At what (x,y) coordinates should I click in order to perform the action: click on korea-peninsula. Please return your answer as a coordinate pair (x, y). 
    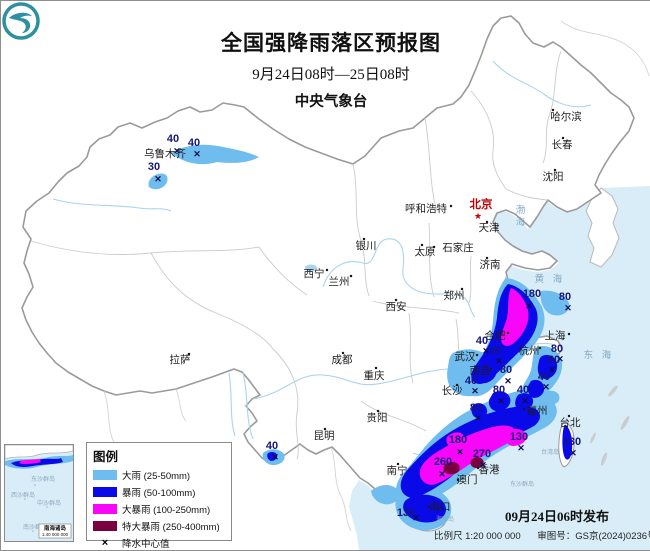
    Looking at the image, I should click on (602, 227).